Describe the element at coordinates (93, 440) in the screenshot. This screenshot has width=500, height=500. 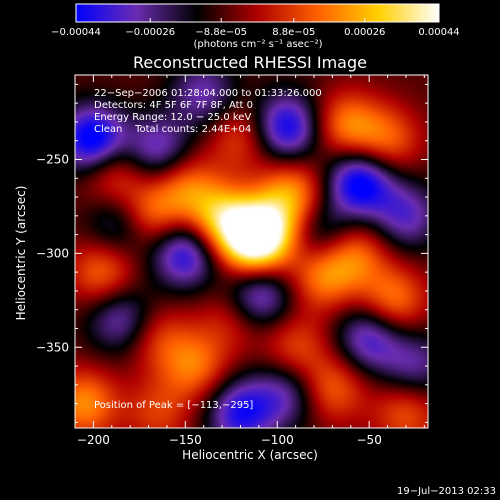
I see `x-tick-label: −200` at that location.